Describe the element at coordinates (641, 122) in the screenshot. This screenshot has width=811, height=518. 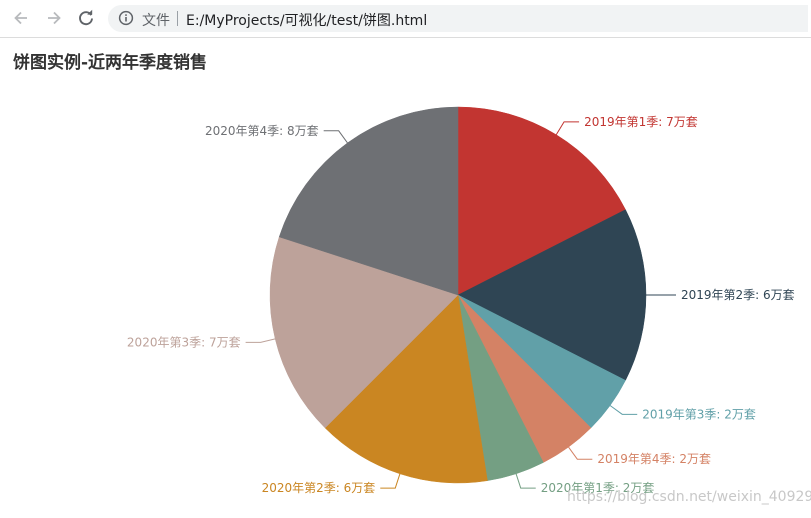
I see `slice-label: 2019年第1季: 7万套` at that location.